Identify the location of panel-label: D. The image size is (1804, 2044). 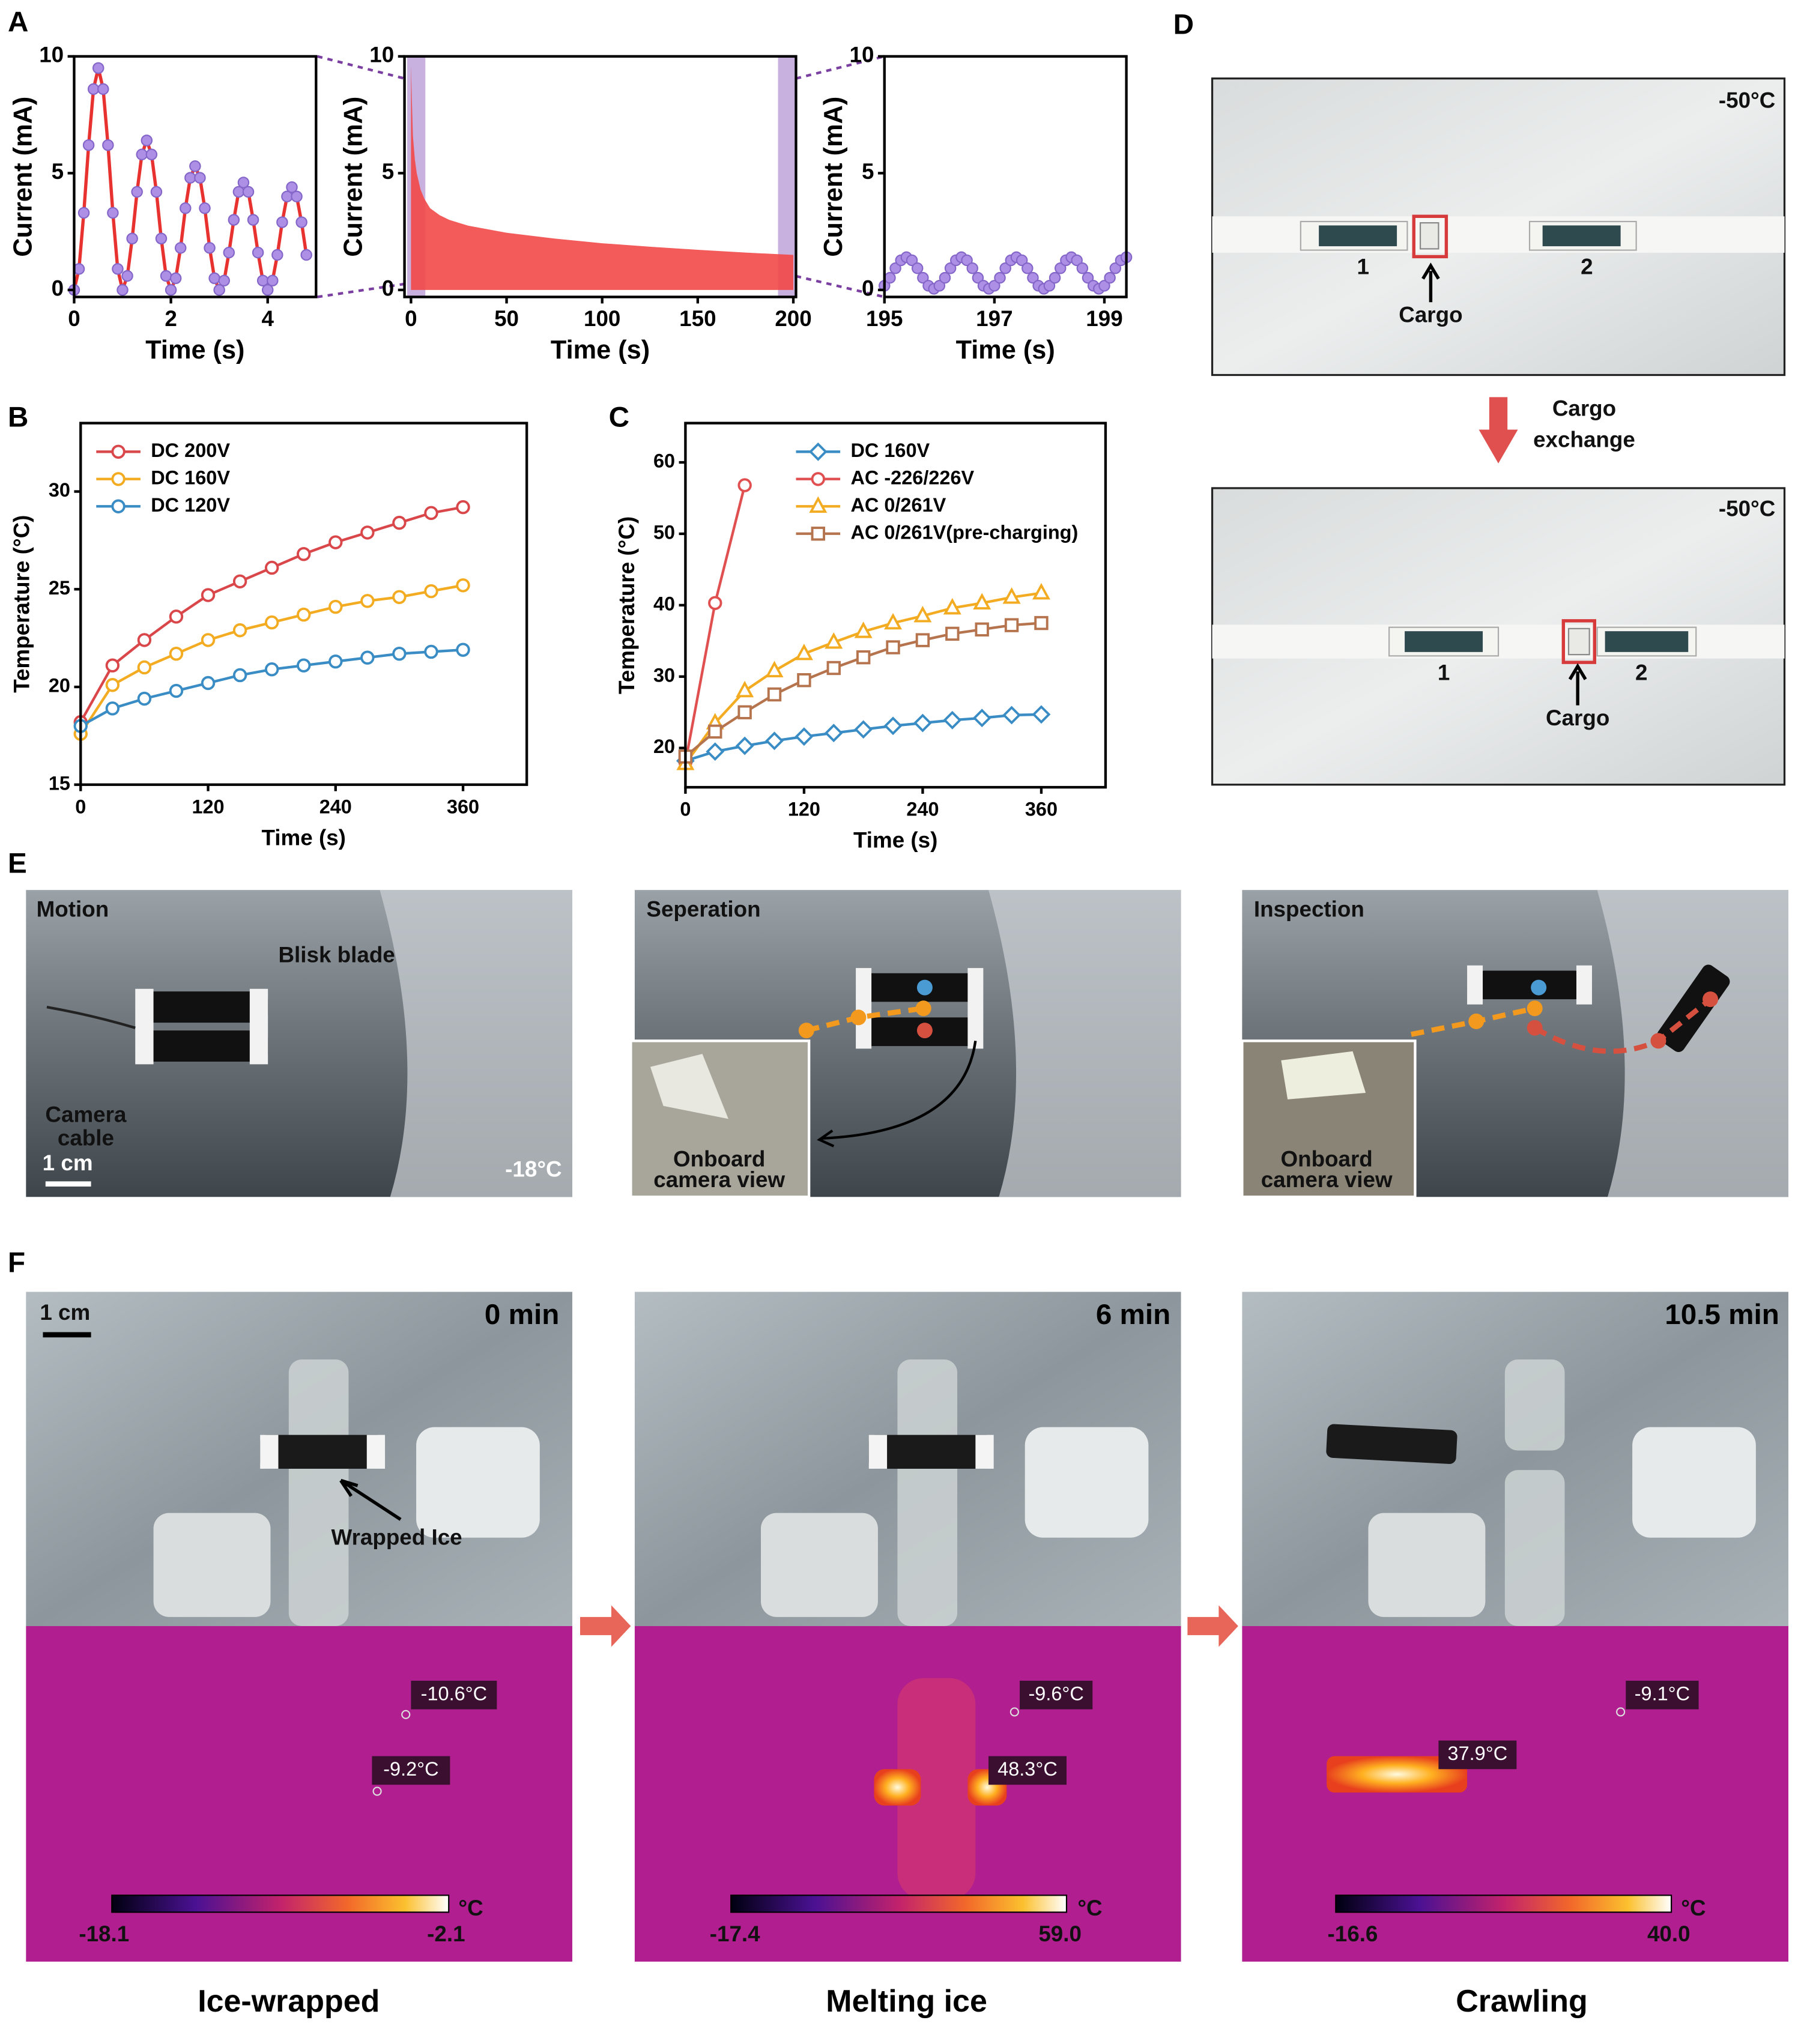
(1183, 25).